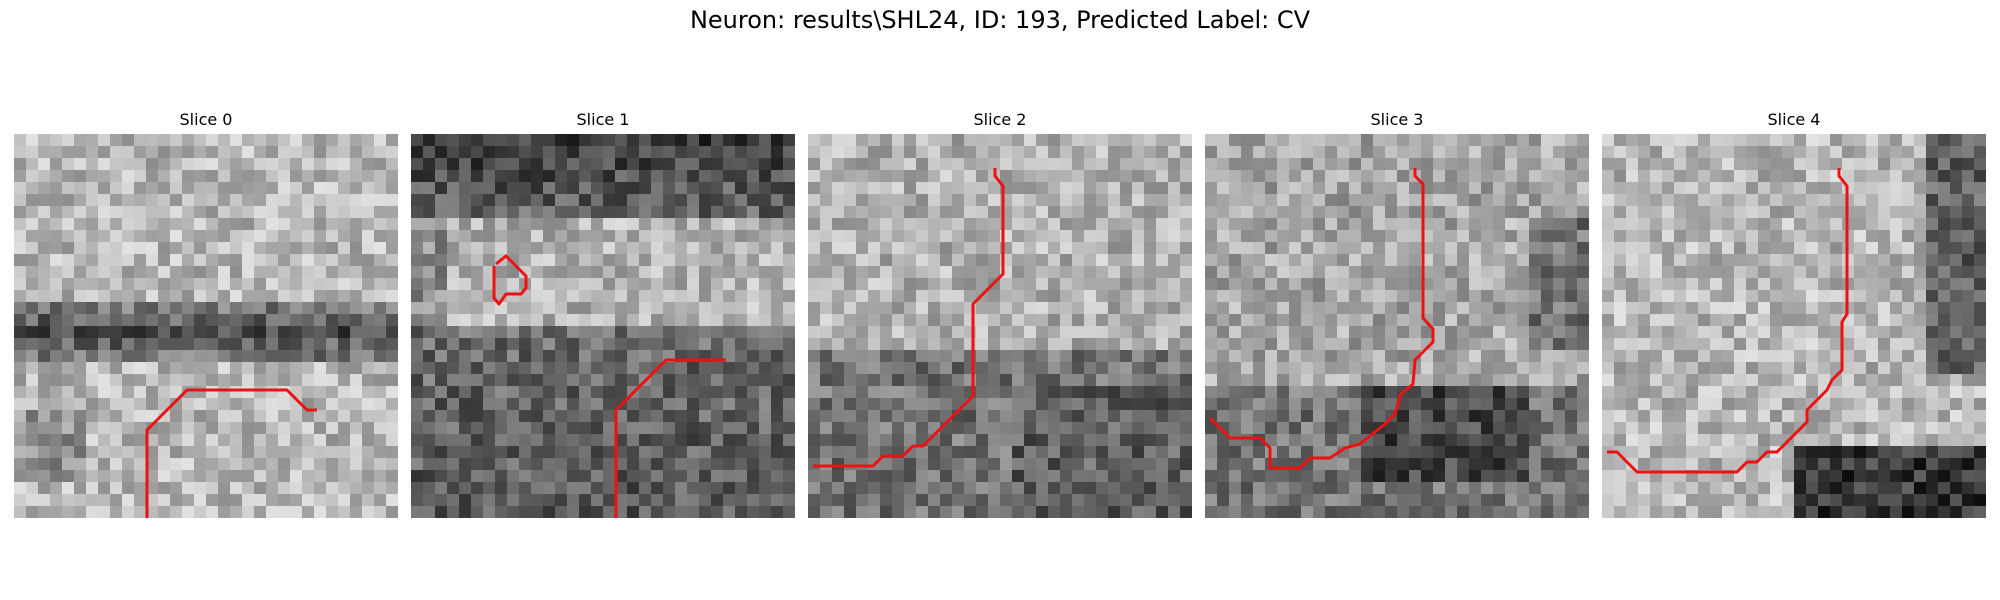 The height and width of the screenshot is (600, 2000). I want to click on slice-panel-2: Slice 2, so click(1000, 313).